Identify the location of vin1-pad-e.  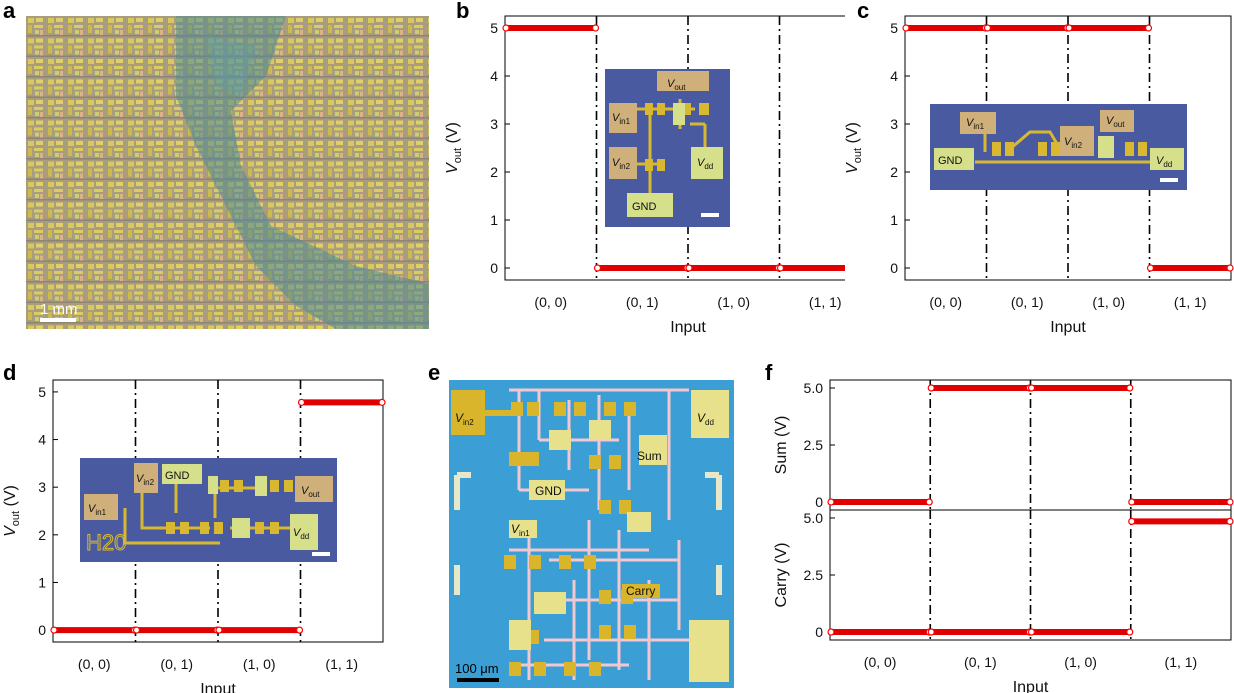
(523, 529).